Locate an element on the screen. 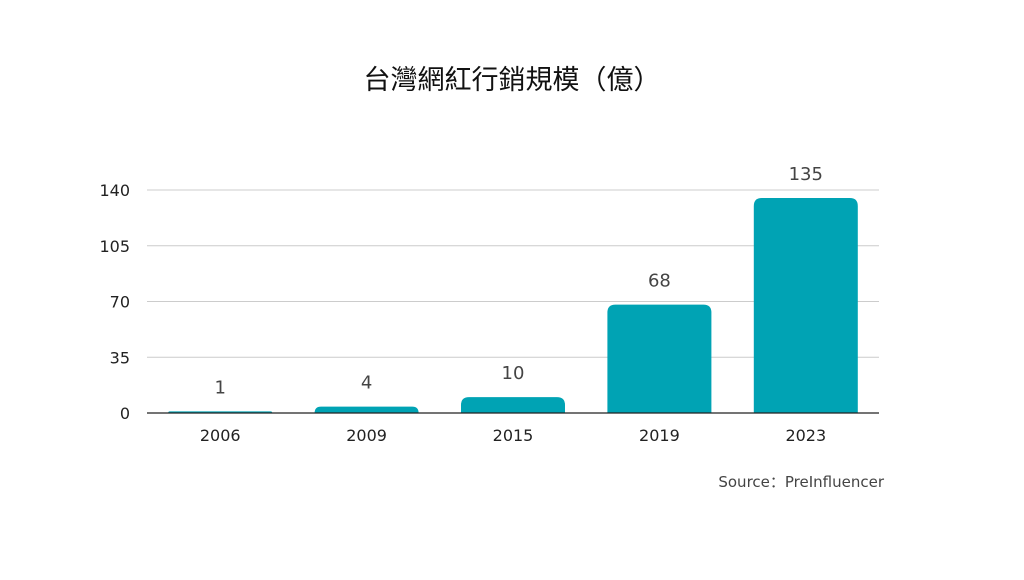  data-label-2009: 4 is located at coordinates (366, 383).